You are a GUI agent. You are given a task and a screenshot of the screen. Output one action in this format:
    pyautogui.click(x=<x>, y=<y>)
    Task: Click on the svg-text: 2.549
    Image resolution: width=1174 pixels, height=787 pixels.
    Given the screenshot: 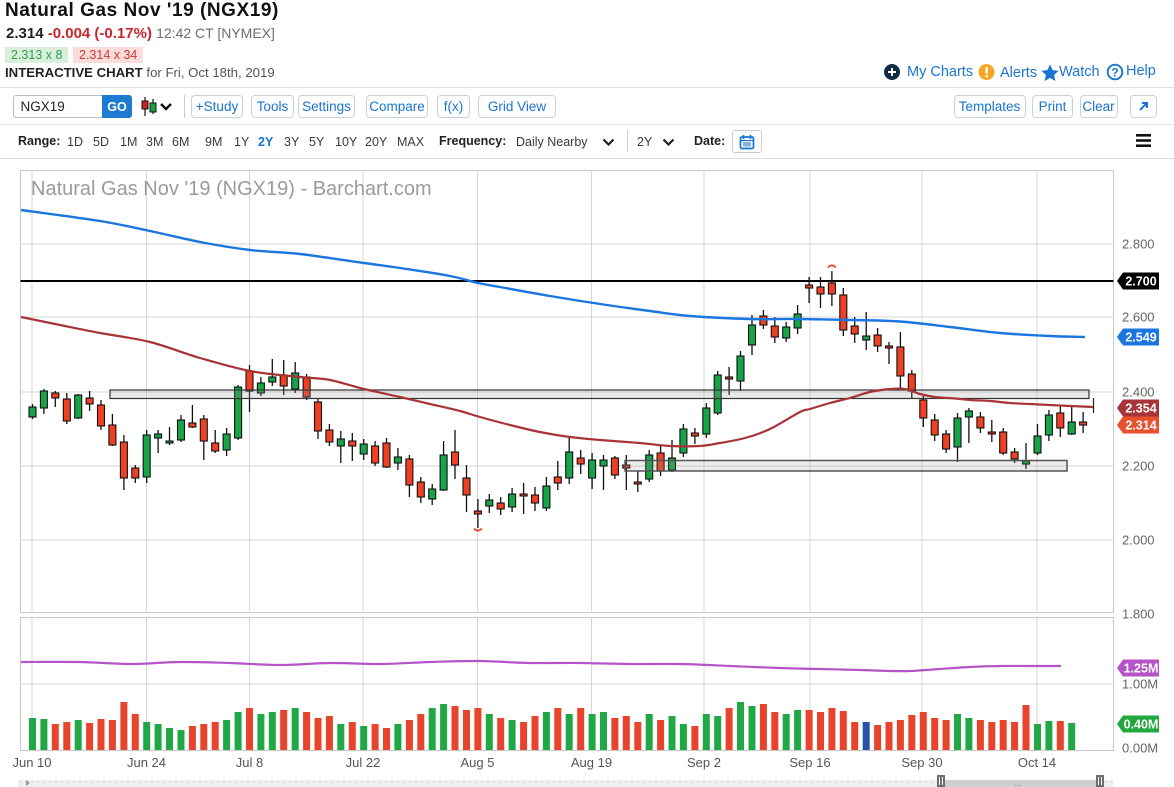 What is the action you would take?
    pyautogui.click(x=1140, y=338)
    